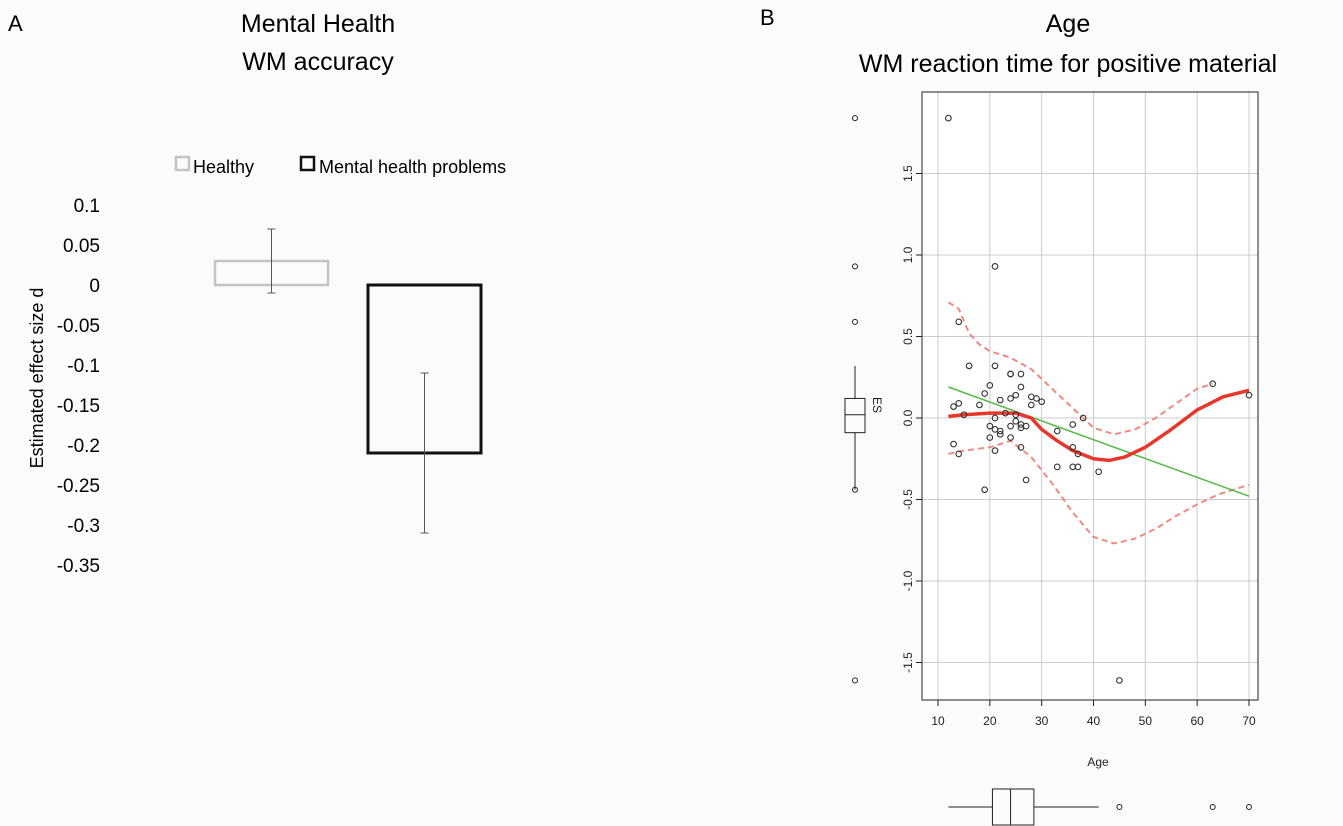 This screenshot has width=1343, height=826. Describe the element at coordinates (94, 286) in the screenshot. I see `y-tick-label: 0` at that location.